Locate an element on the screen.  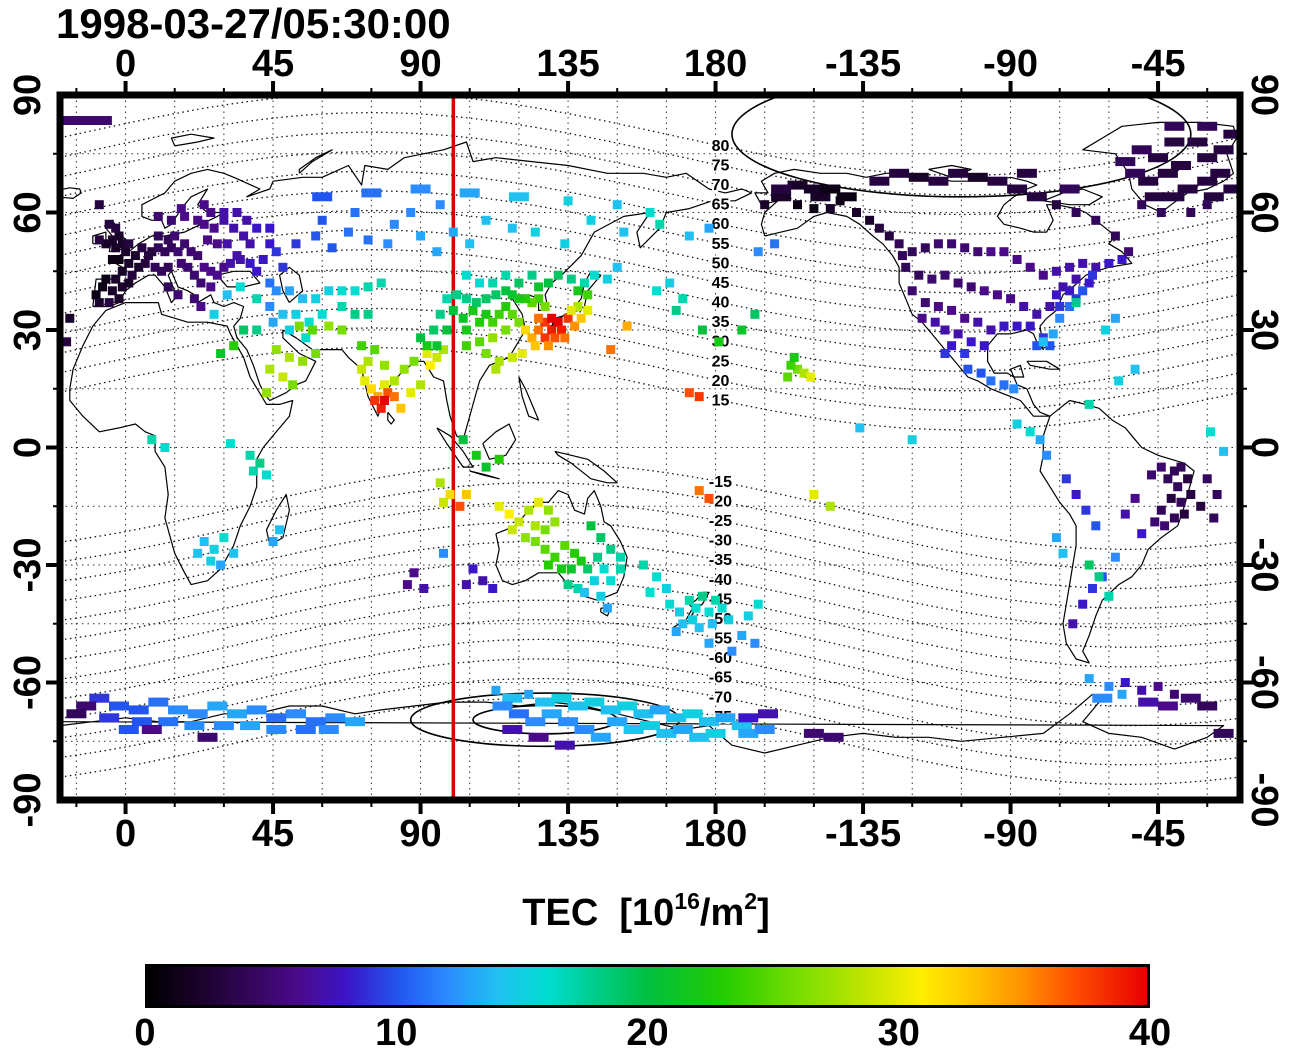
lon-tick-label-top: 180 is located at coordinates (715, 64).